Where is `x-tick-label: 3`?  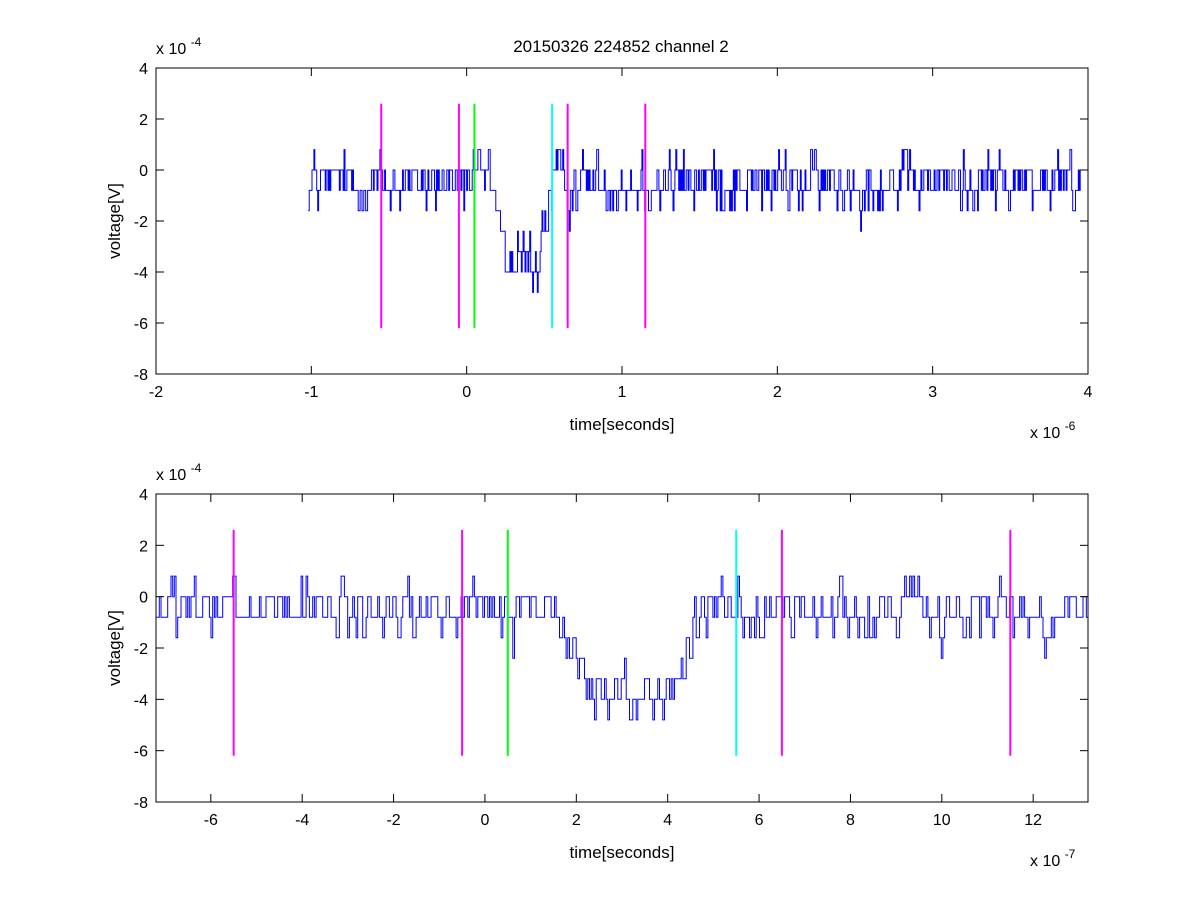 x-tick-label: 3 is located at coordinates (932, 392).